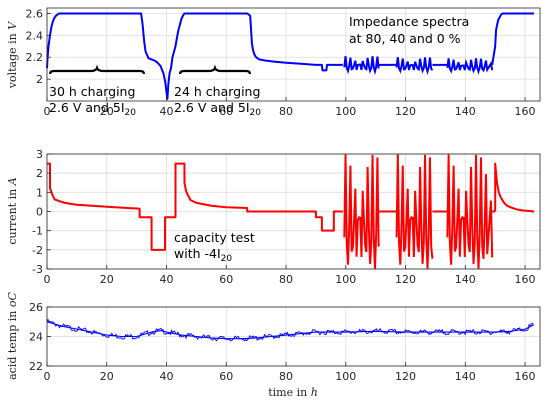 Image resolution: width=550 pixels, height=403 pixels. What do you see at coordinates (293, 392) in the screenshot?
I see `time-x-axis-label: time in h` at bounding box center [293, 392].